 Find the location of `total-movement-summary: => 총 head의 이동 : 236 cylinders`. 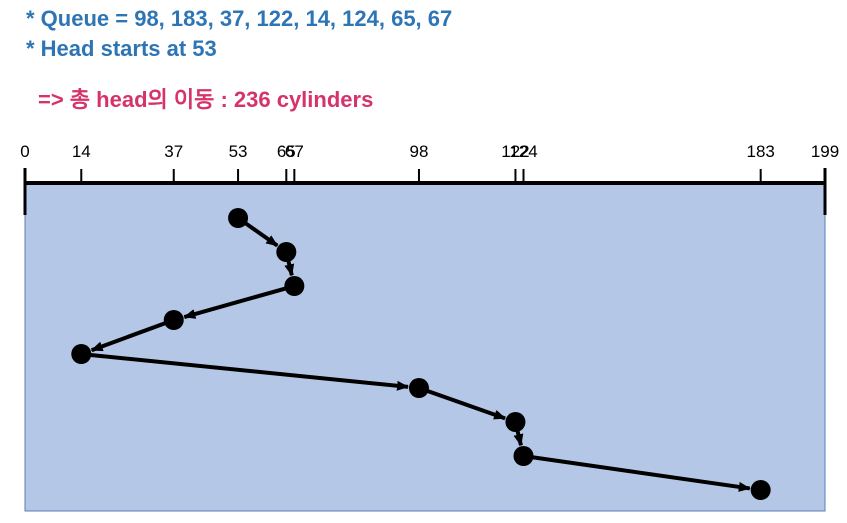

total-movement-summary: => 총 head의 이동 : 236 cylinders is located at coordinates (206, 99).